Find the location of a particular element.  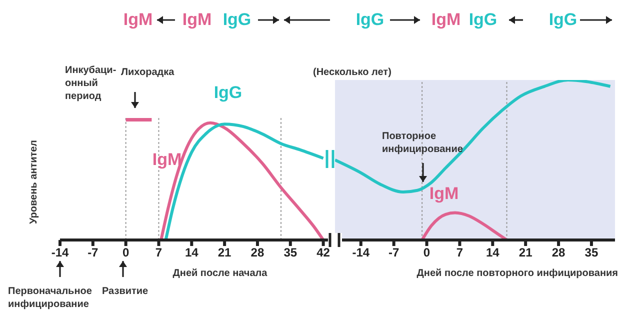

x-axis-title: Дней после повторного инфицирования is located at coordinates (517, 273).